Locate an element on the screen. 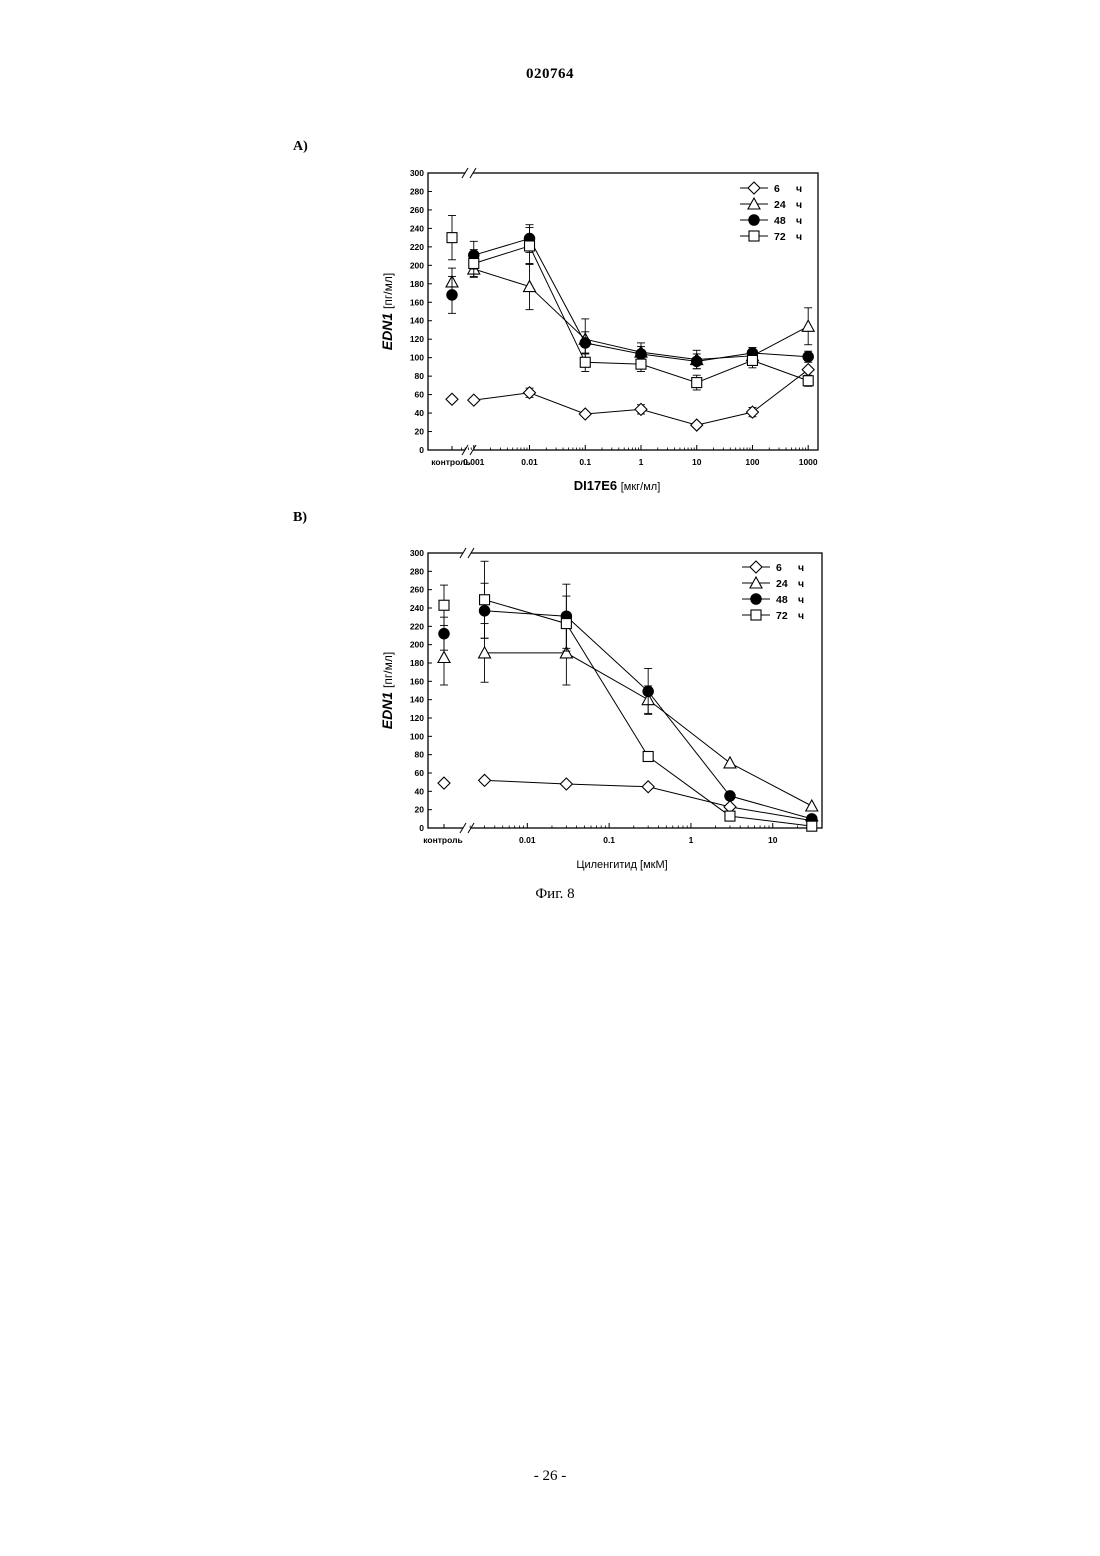  x-tick-label: 1000 is located at coordinates (808, 462).